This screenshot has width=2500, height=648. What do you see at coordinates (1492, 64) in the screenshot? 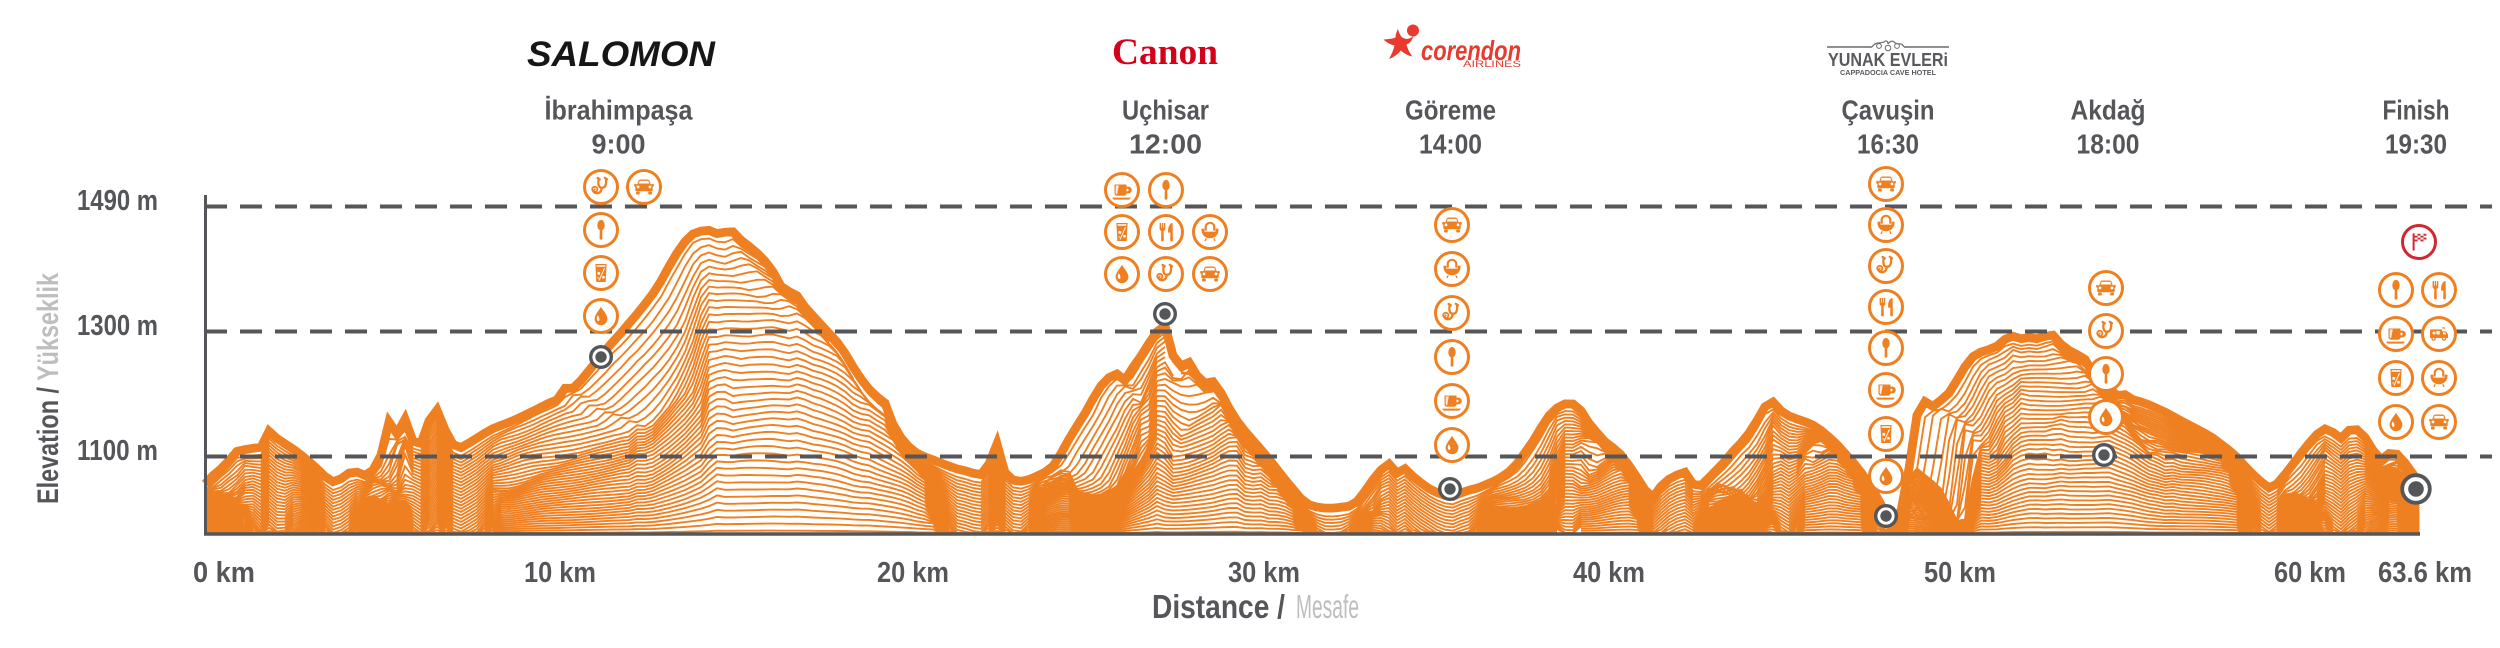
I see `svg-text: AIRLINES` at bounding box center [1492, 64].